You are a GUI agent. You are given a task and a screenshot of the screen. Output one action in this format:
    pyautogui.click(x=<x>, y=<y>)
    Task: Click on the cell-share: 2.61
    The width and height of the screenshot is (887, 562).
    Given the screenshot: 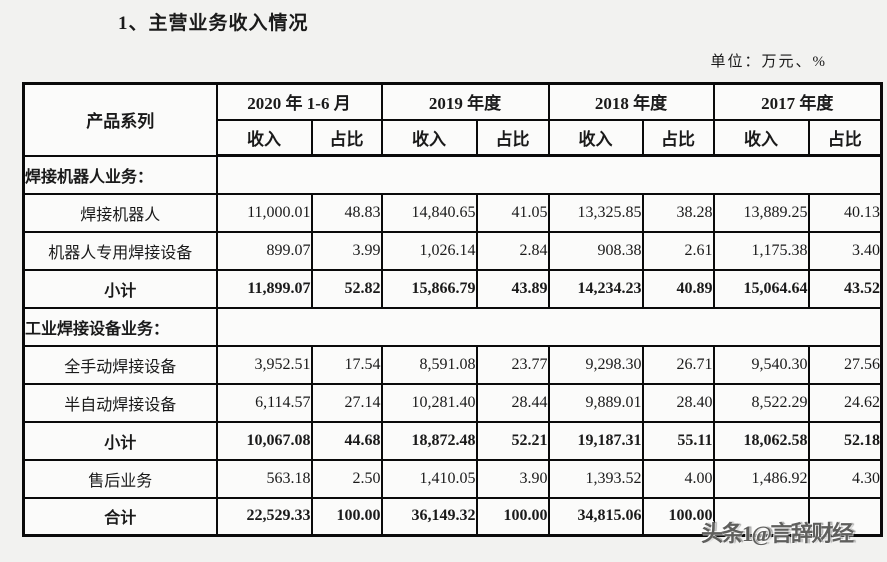 What is the action you would take?
    pyautogui.click(x=678, y=250)
    